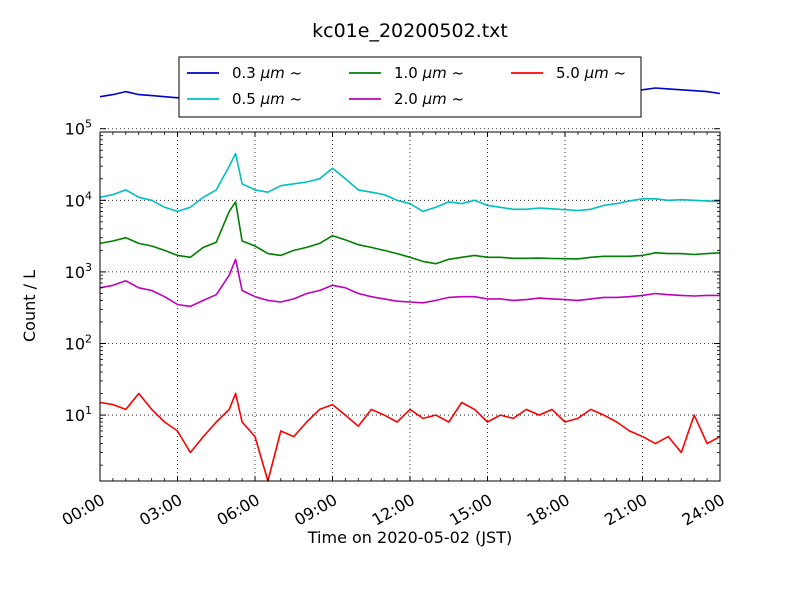 The image size is (800, 605). I want to click on y-tick-label: 10³, so click(78, 271).